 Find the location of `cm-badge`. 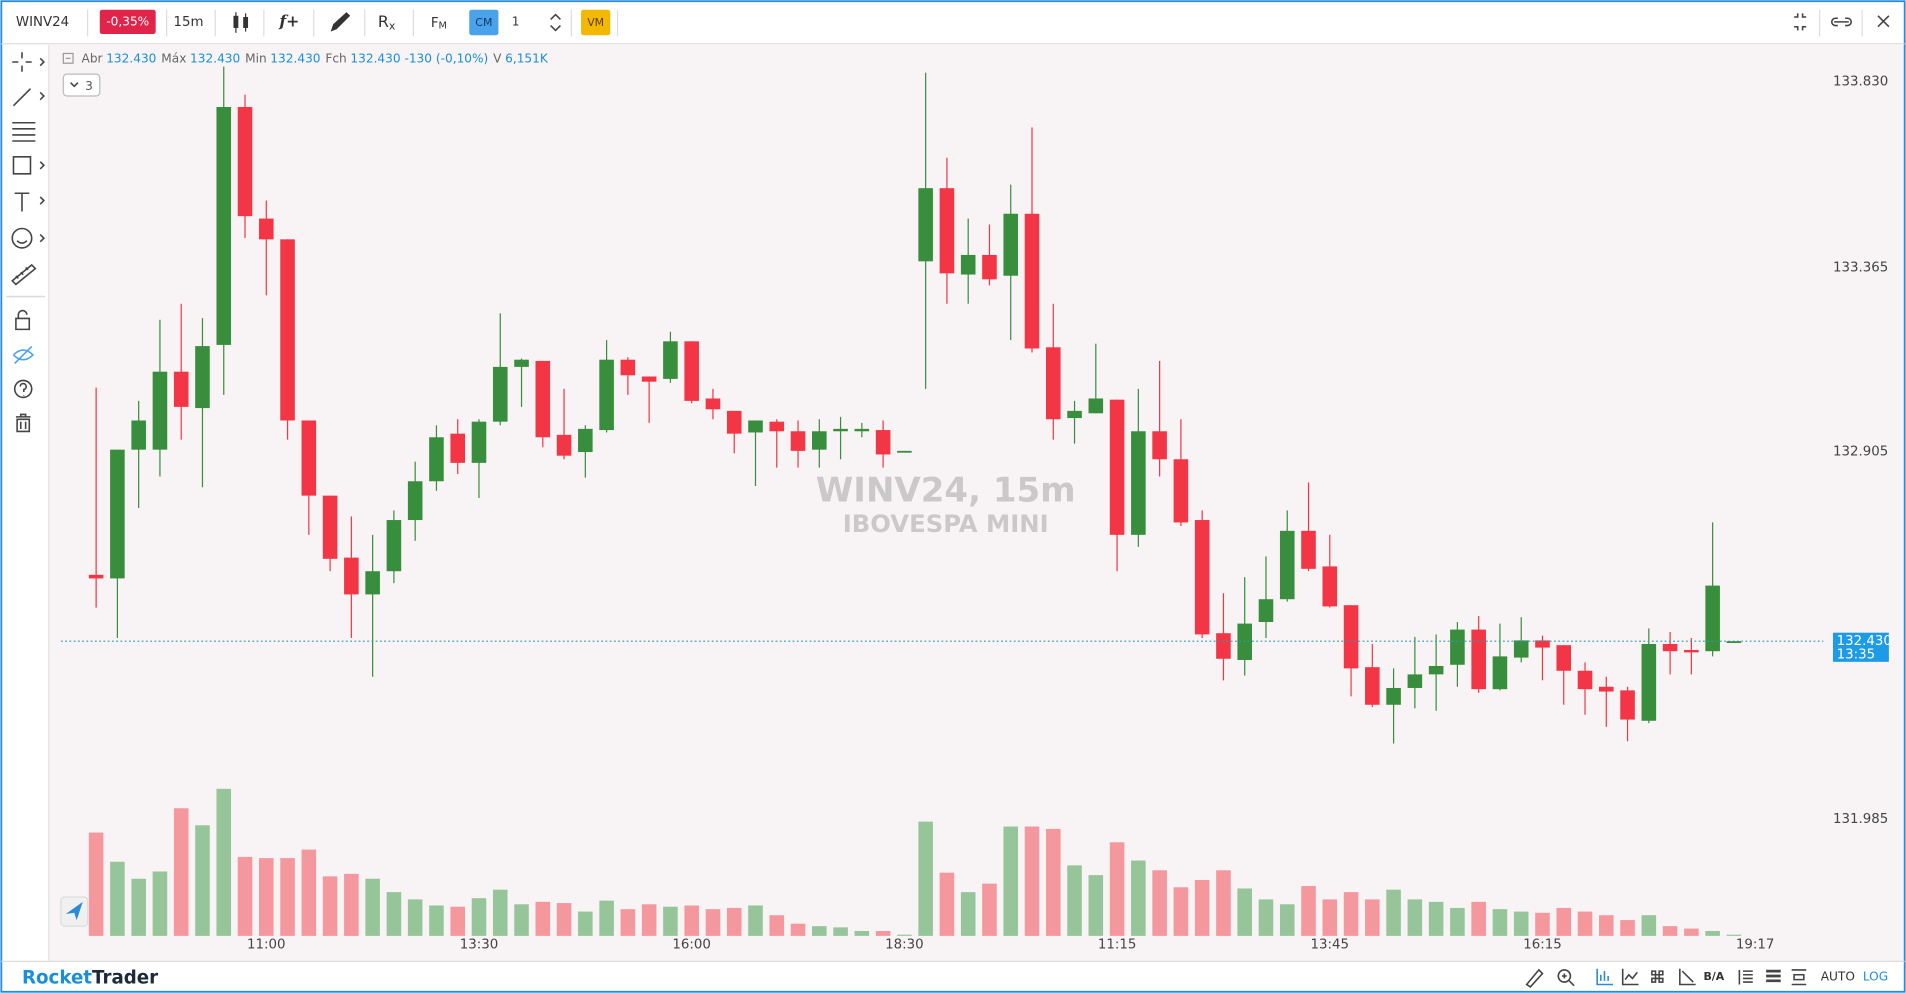

cm-badge is located at coordinates (484, 22).